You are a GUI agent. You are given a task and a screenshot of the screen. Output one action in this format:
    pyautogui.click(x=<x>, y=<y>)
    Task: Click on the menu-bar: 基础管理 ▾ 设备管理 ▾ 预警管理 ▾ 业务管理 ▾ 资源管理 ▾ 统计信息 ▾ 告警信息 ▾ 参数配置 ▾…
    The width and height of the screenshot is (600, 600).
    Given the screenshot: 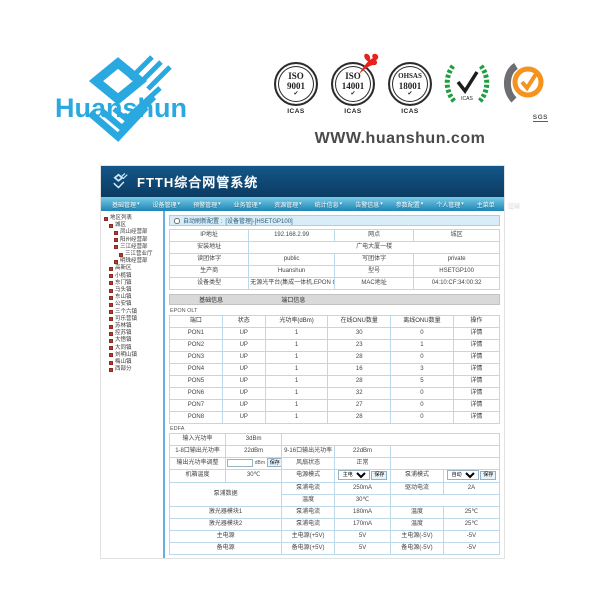 What is the action you would take?
    pyautogui.click(x=310, y=203)
    